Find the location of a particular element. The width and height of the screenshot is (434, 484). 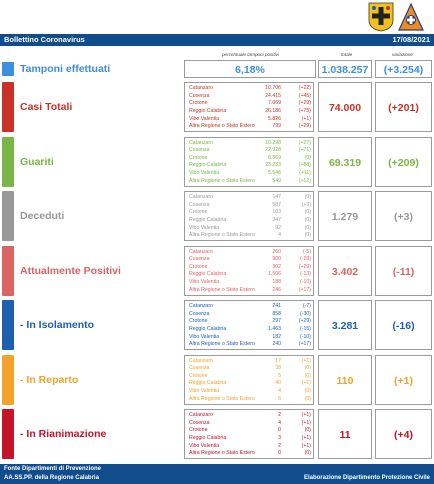

province-row: Crotone 6.869 (0) is located at coordinates (250, 159).